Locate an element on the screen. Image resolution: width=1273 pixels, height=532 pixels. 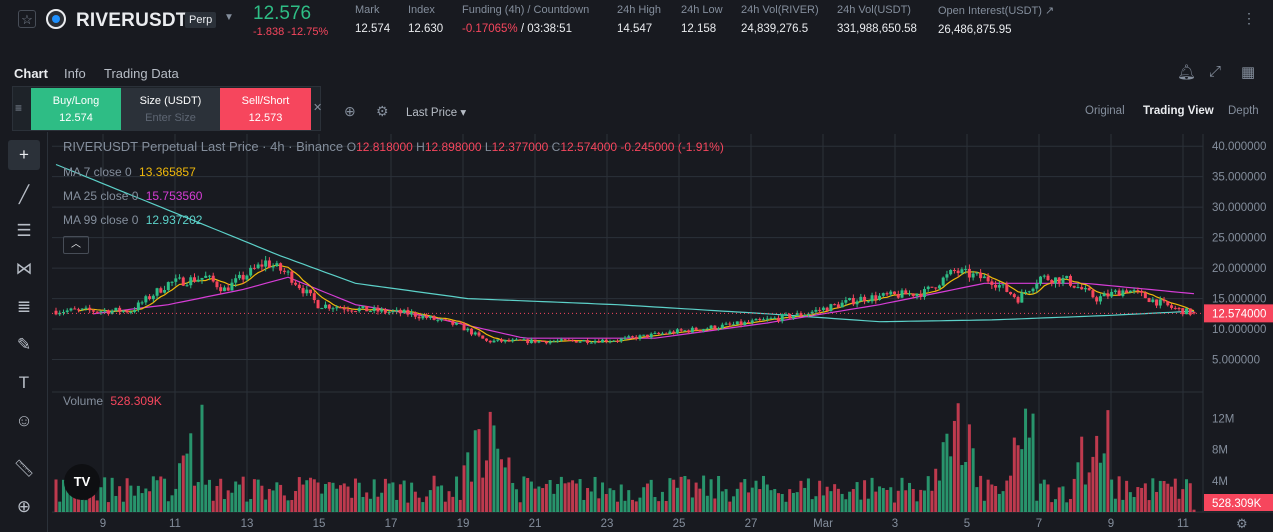
trend-line-icon: ╱ is located at coordinates (24, 194).